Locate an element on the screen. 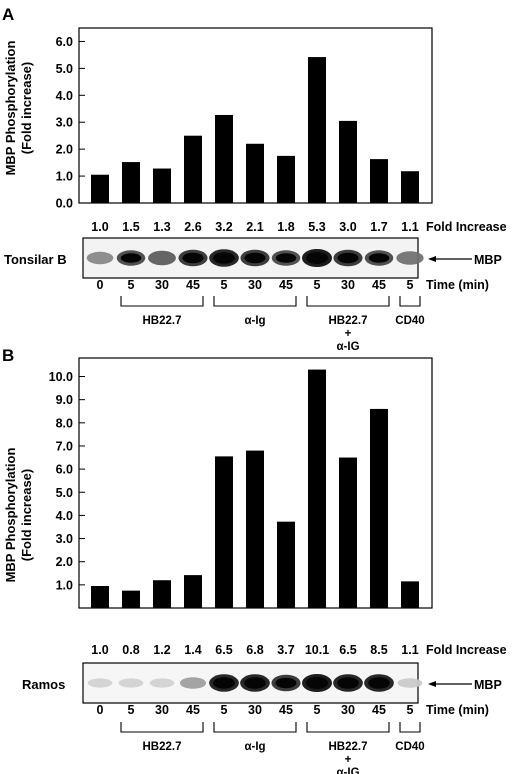  fold-value: 2.6 is located at coordinates (192, 227).